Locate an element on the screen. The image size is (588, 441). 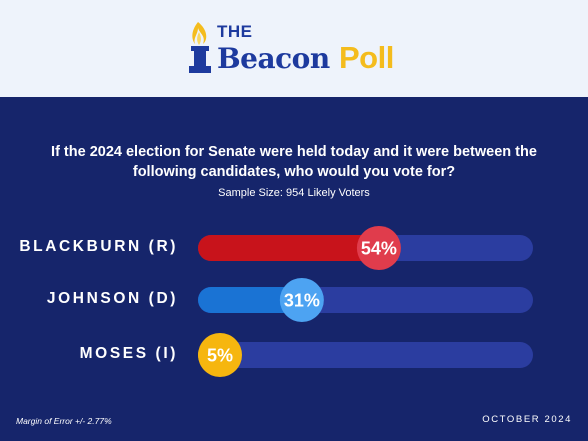
value-label: 31% is located at coordinates (302, 301).